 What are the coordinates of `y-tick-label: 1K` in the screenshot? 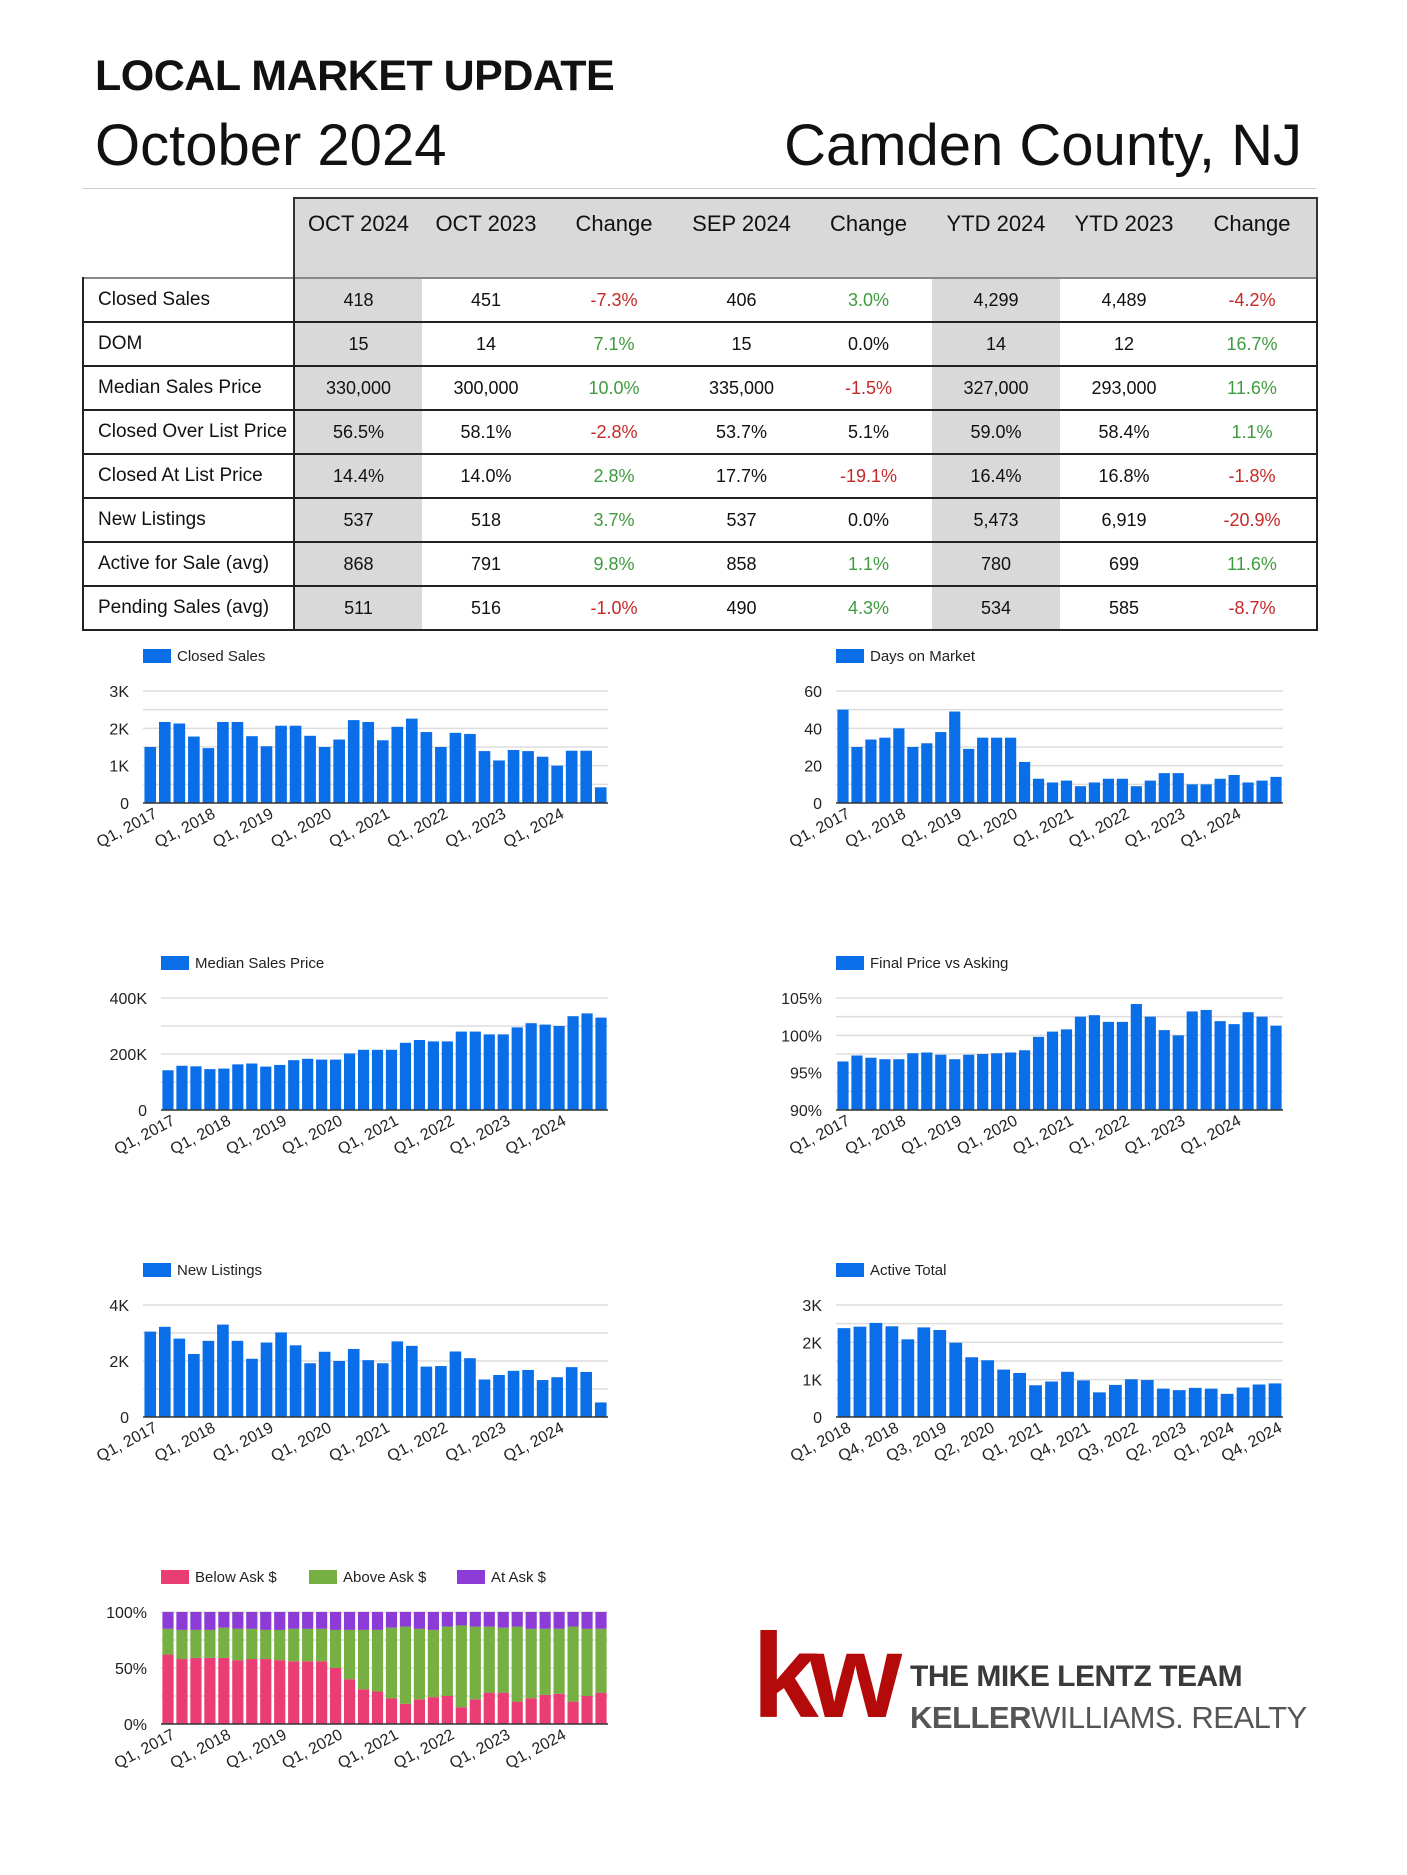 It's located at (119, 767).